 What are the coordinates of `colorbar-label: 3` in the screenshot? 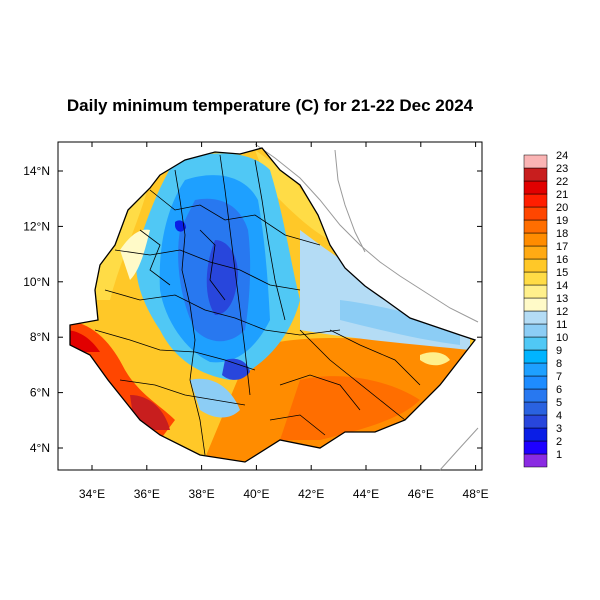 It's located at (559, 429).